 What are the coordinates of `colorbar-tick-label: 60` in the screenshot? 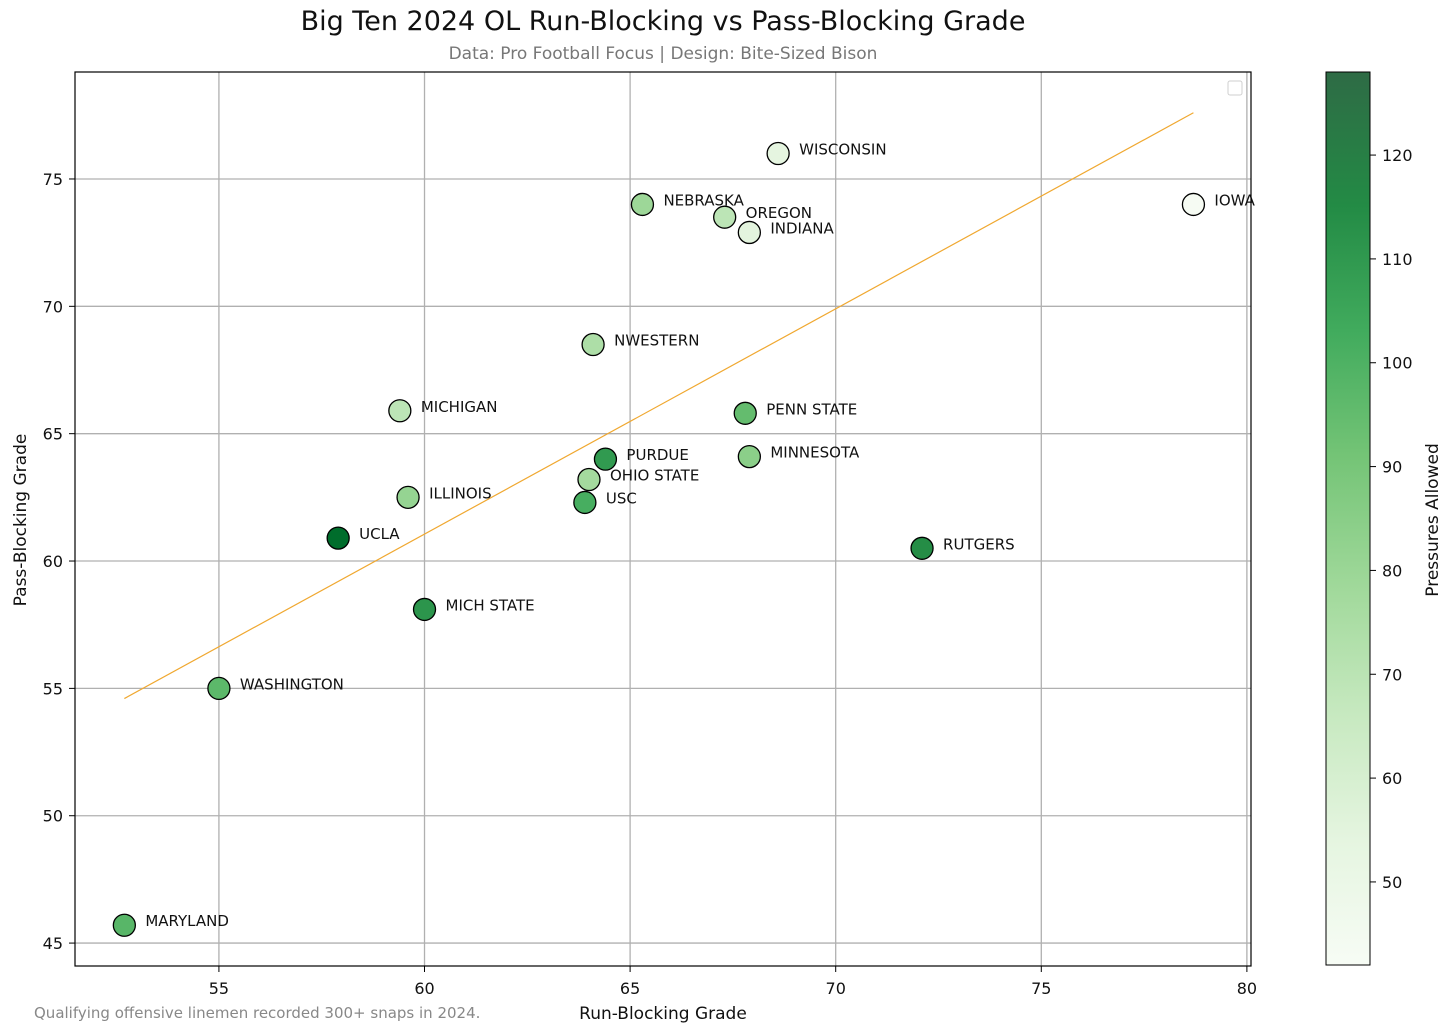 It's located at (1392, 778).